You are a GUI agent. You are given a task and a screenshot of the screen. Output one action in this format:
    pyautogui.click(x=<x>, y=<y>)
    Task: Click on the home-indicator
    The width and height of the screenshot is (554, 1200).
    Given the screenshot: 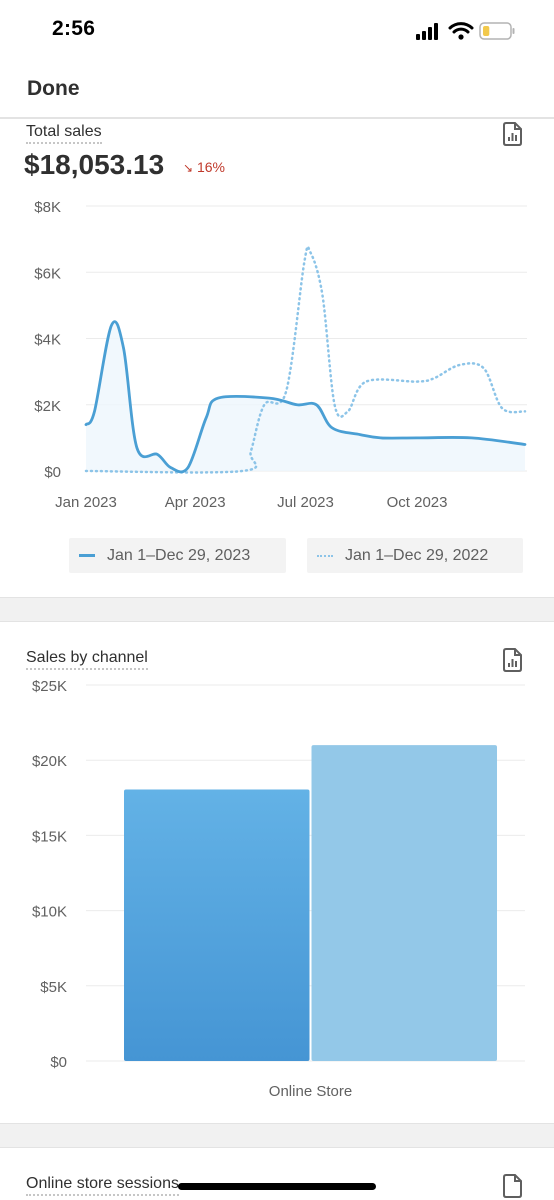 What is the action you would take?
    pyautogui.click(x=277, y=1186)
    